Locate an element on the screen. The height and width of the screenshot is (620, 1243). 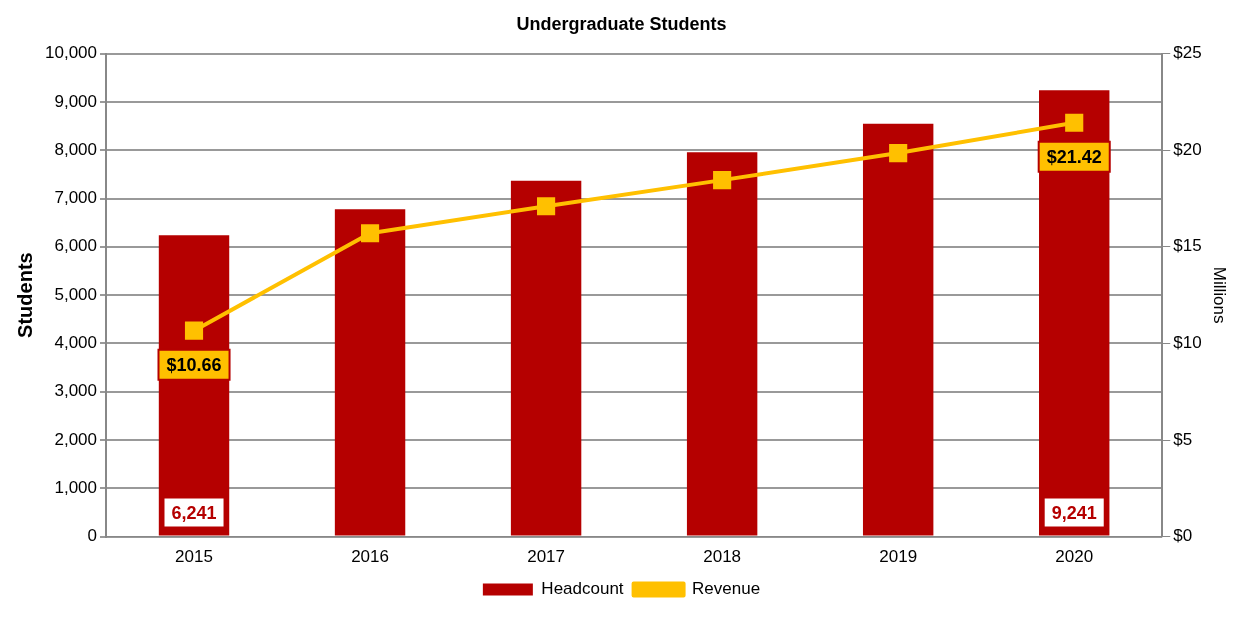
y-tick-label: 3,000 is located at coordinates (75, 391).